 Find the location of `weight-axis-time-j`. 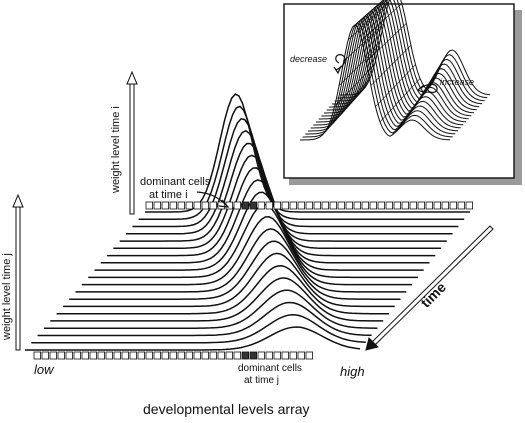

weight-axis-time-j is located at coordinates (18, 272).